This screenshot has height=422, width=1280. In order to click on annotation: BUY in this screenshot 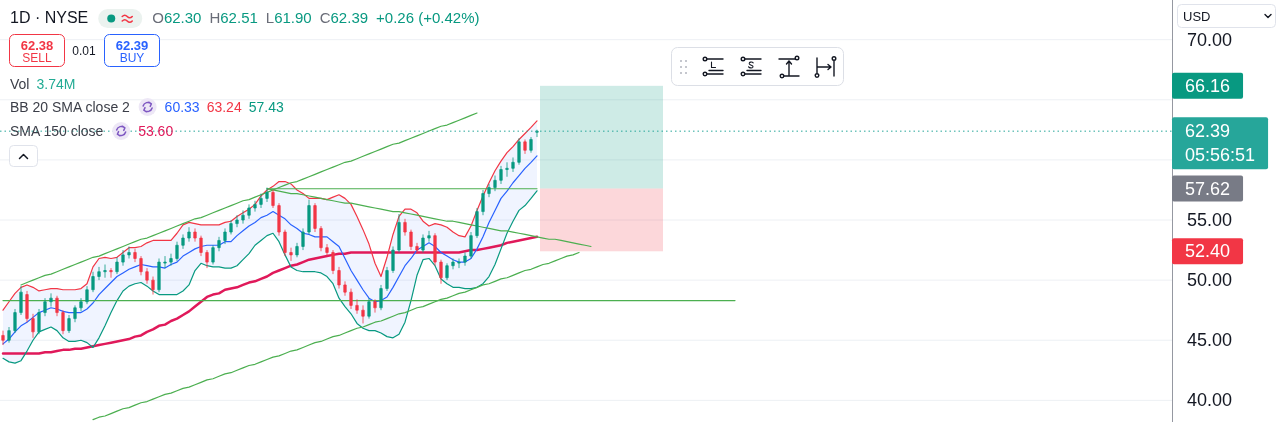, I will do `click(132, 58)`.